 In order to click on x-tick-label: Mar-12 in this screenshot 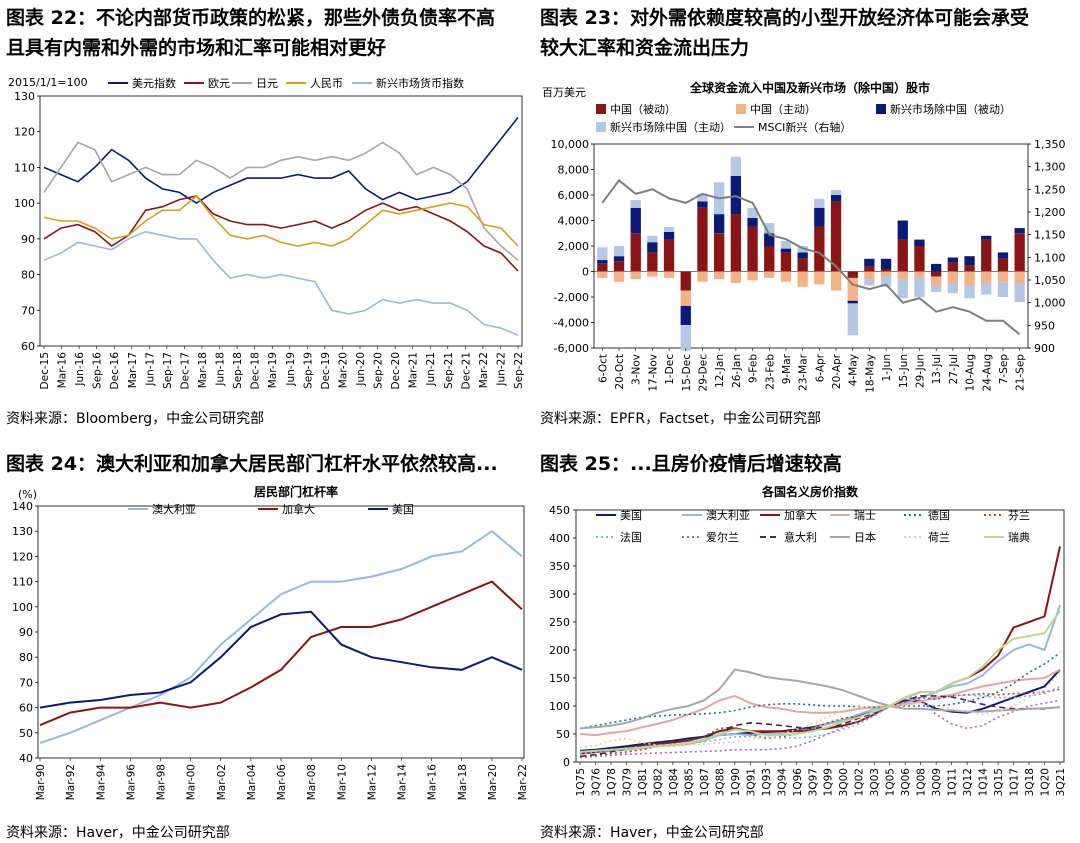, I will do `click(372, 782)`.